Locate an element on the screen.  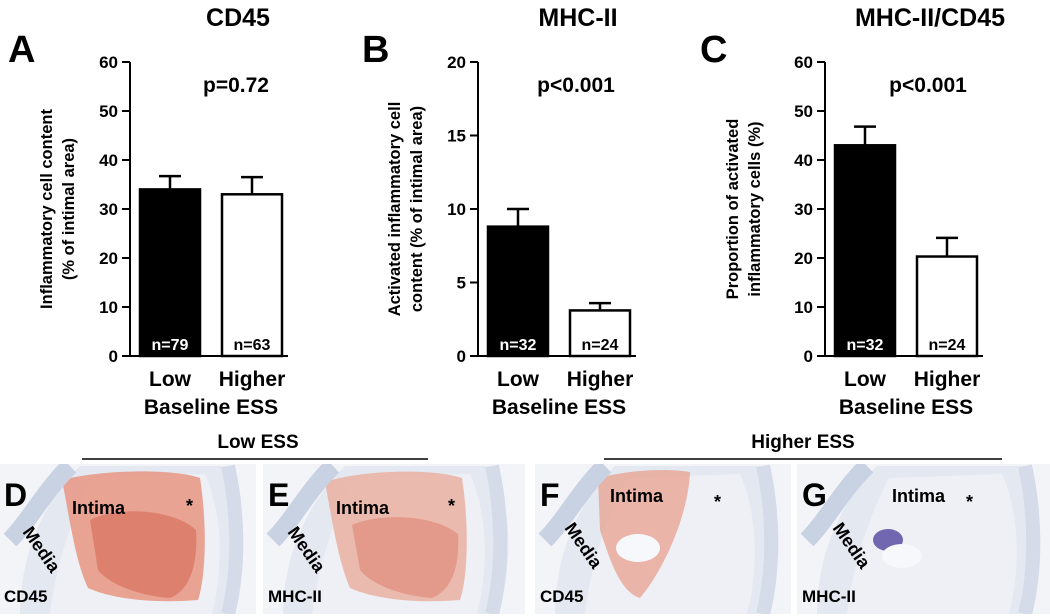
y-axis-label-b-line2: content (% of intimal area) is located at coordinates (417, 209).